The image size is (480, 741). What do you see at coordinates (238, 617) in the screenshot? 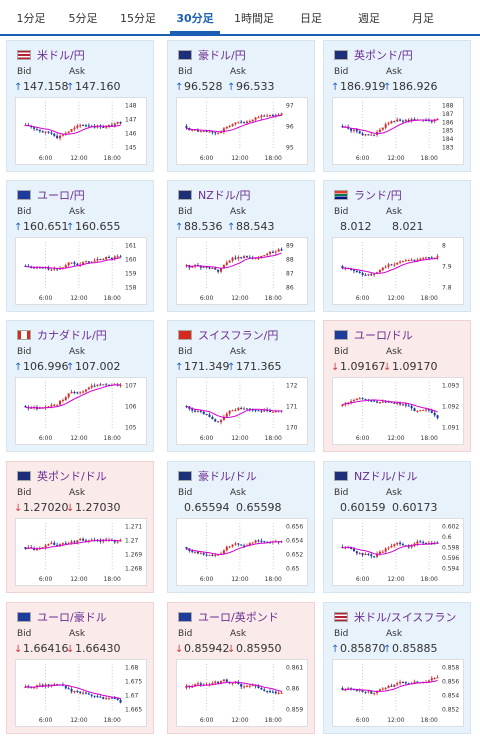
I see `currency-pair-link: ユーロ/英ポンド` at bounding box center [238, 617].